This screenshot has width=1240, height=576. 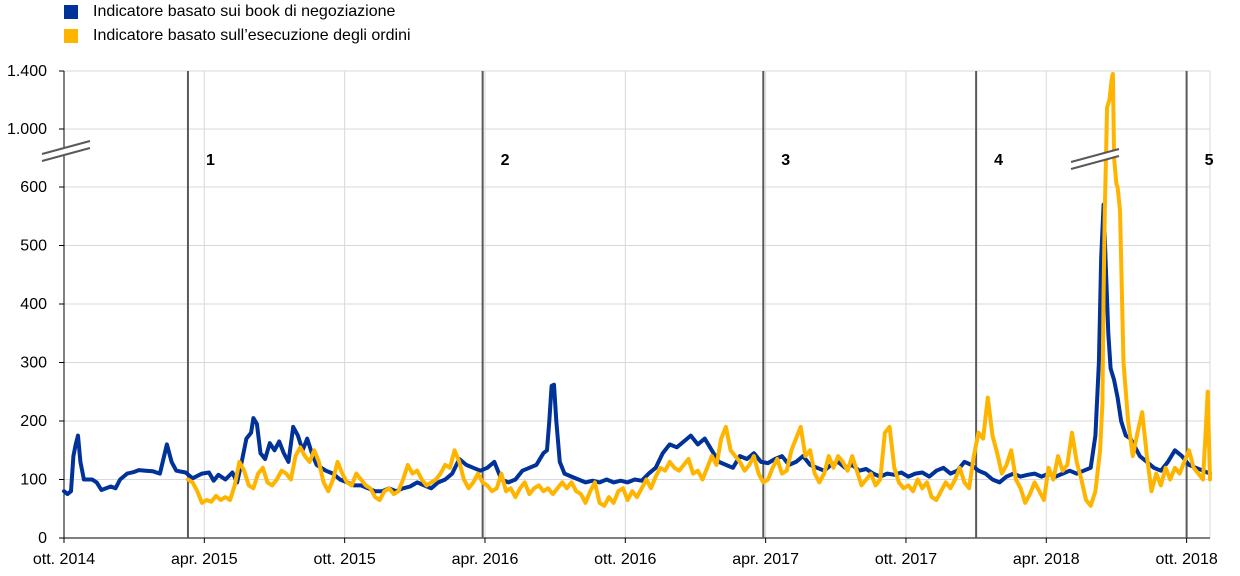 I want to click on y-tick-label: 600, so click(x=33, y=187).